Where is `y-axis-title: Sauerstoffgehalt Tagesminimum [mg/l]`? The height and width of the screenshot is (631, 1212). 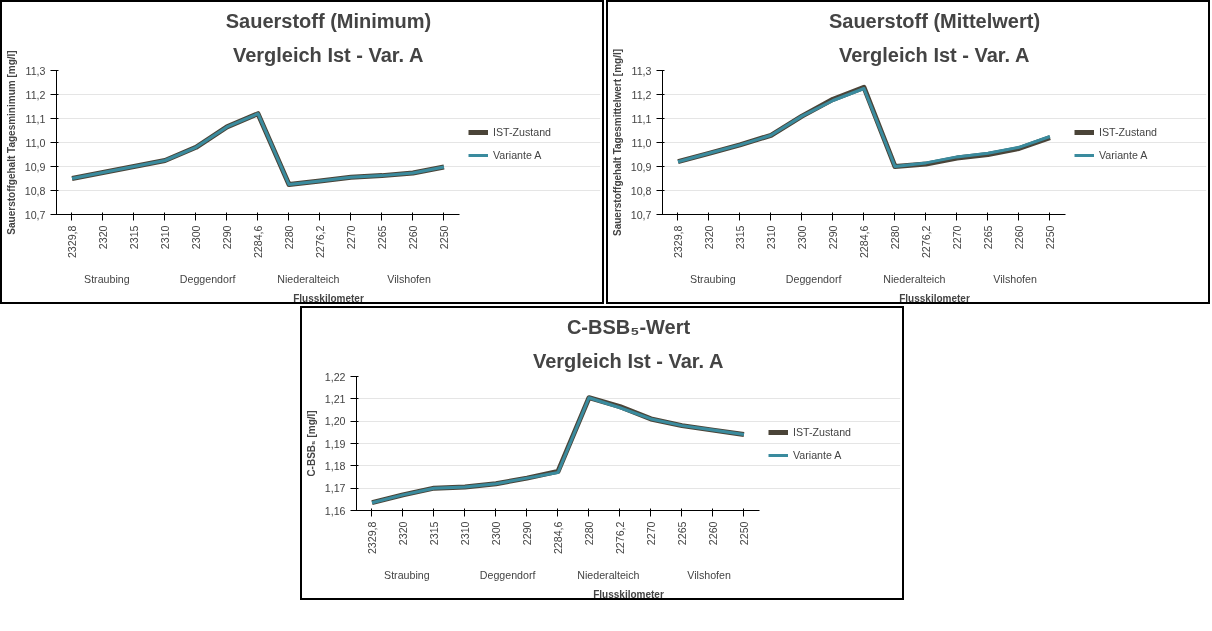 y-axis-title: Sauerstoffgehalt Tagesminimum [mg/l] is located at coordinates (11, 142).